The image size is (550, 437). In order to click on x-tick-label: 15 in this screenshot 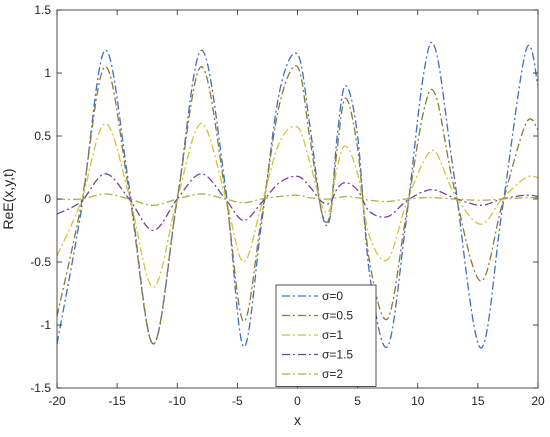, I will do `click(478, 401)`.